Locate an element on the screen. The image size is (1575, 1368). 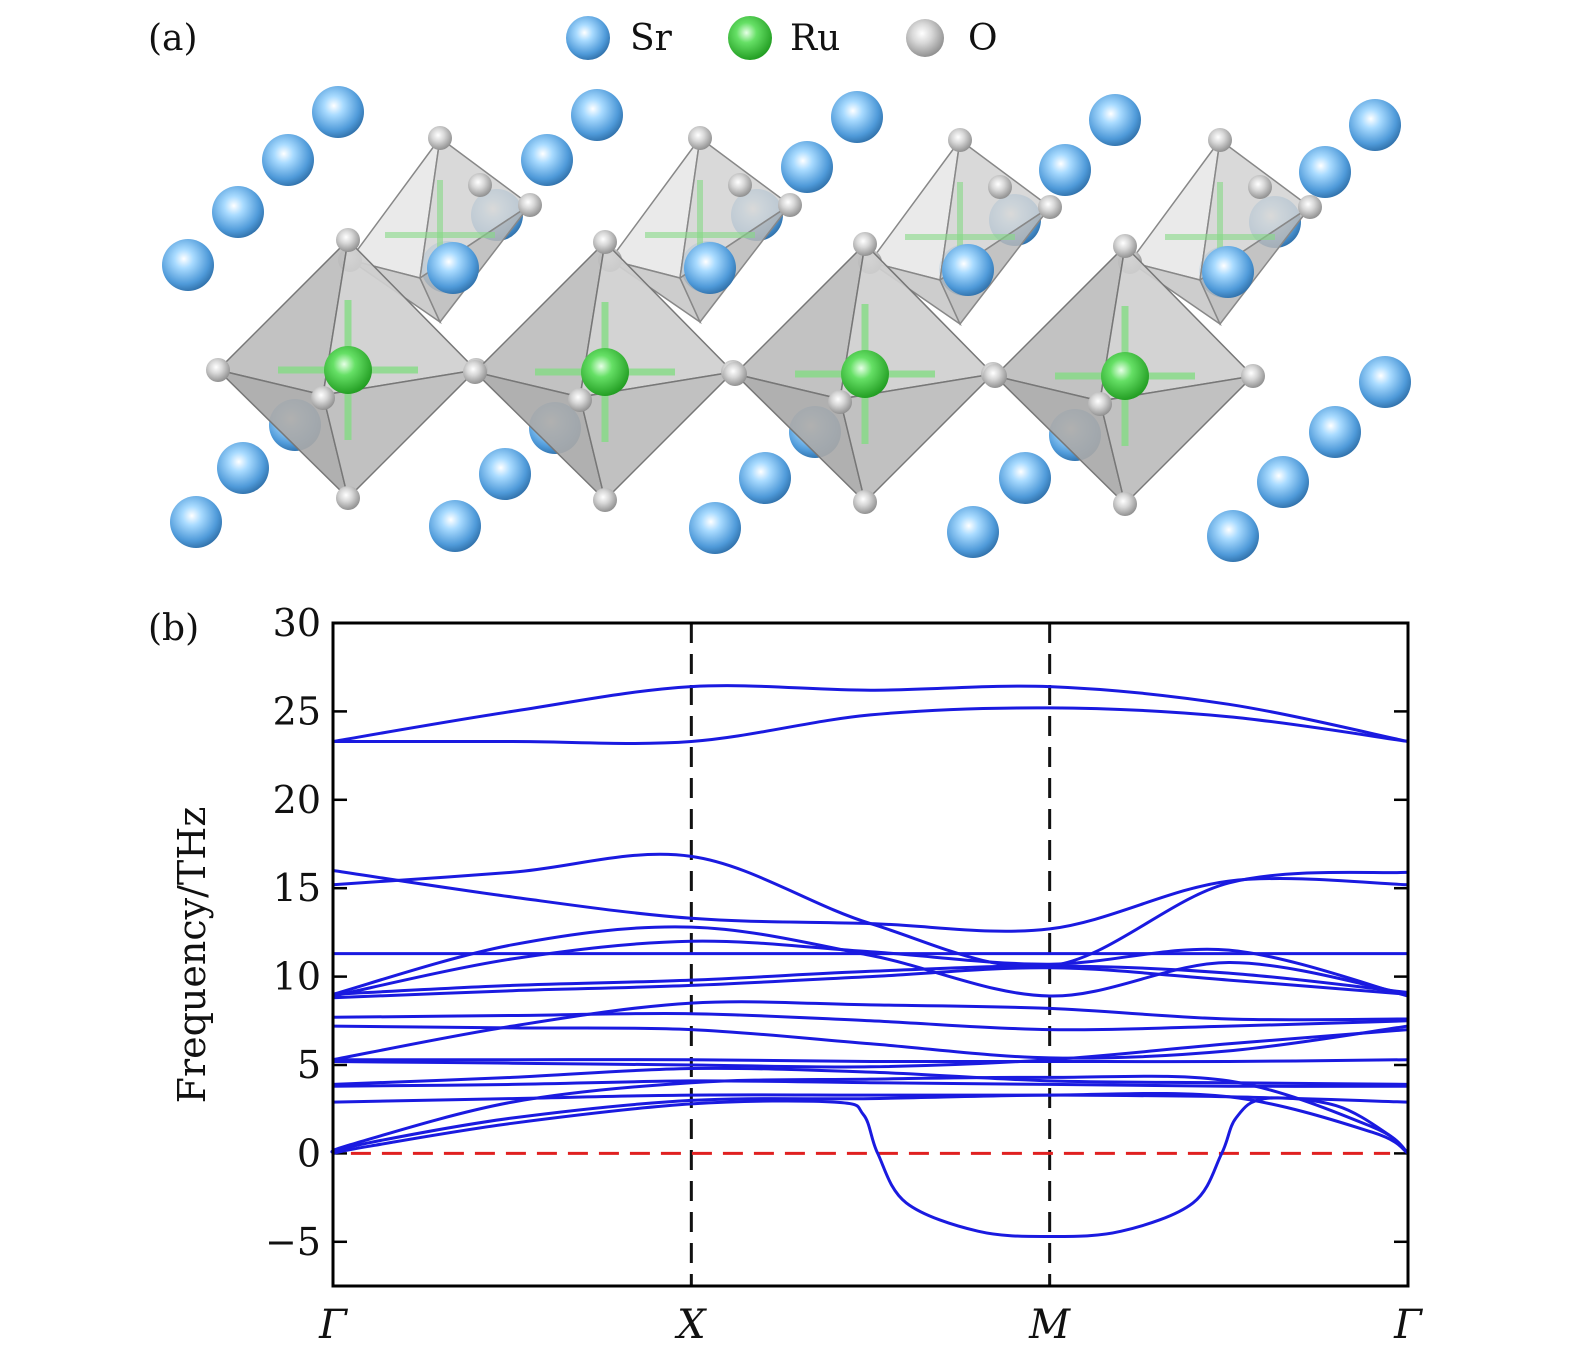
y-tick-label: 5 is located at coordinates (309, 1065).